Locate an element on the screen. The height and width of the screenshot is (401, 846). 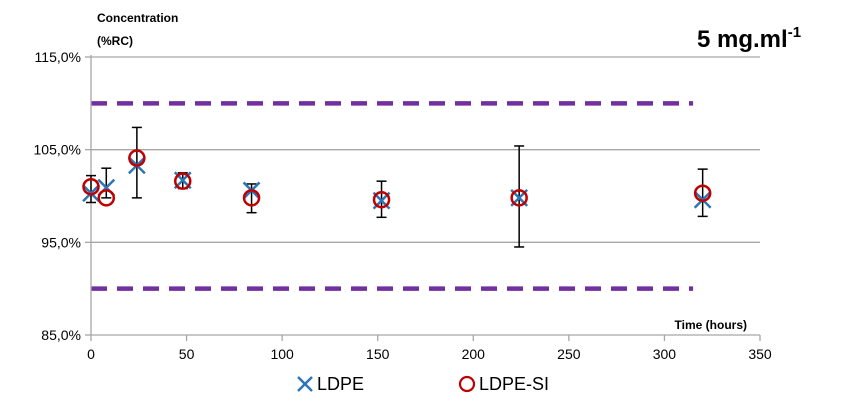
legend: LDPE LDPE-SI is located at coordinates (423, 384).